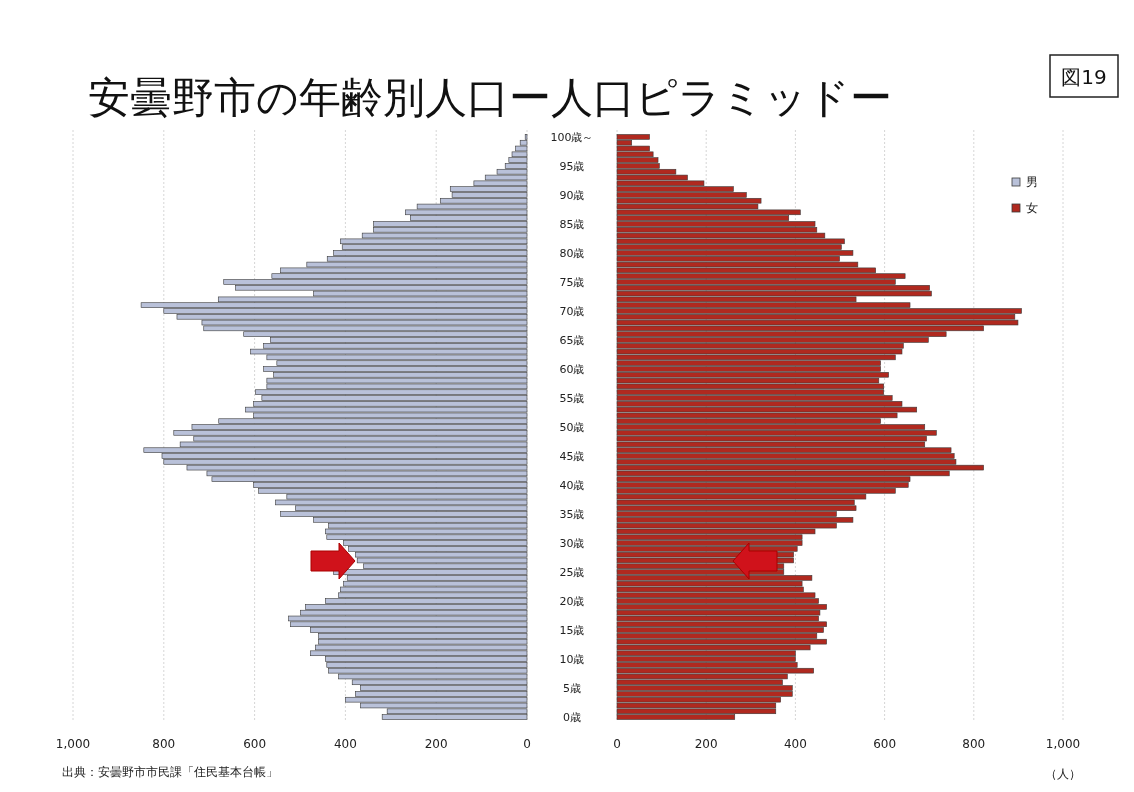 The image size is (1134, 792). What do you see at coordinates (572, 137) in the screenshot?
I see `y-tick-label: 100歳～` at bounding box center [572, 137].